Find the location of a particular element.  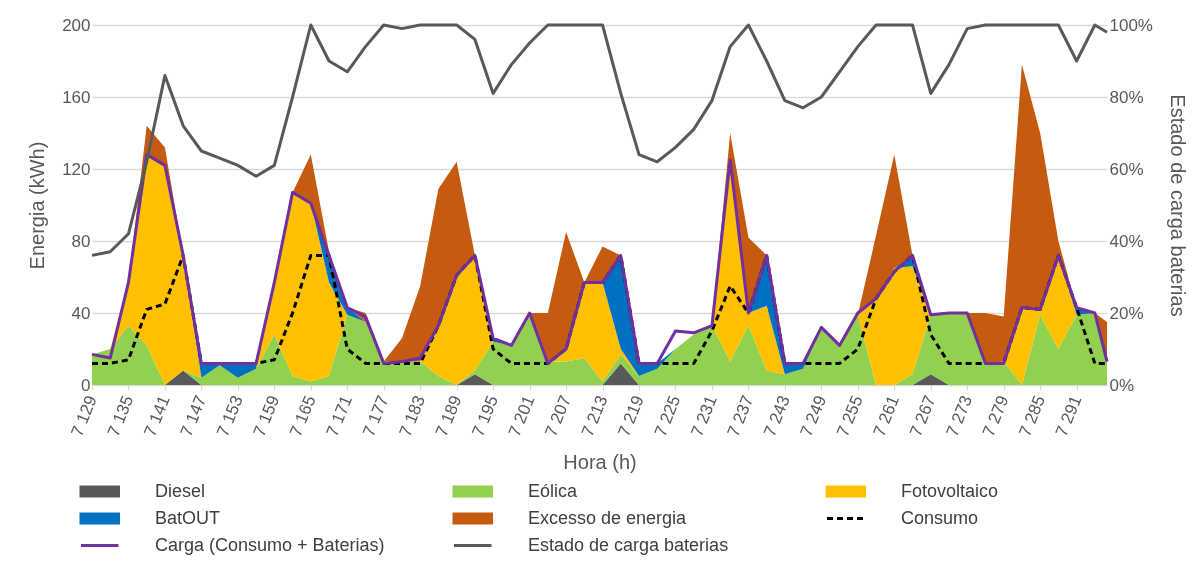

x-tick-label: 7 279 is located at coordinates (995, 416).